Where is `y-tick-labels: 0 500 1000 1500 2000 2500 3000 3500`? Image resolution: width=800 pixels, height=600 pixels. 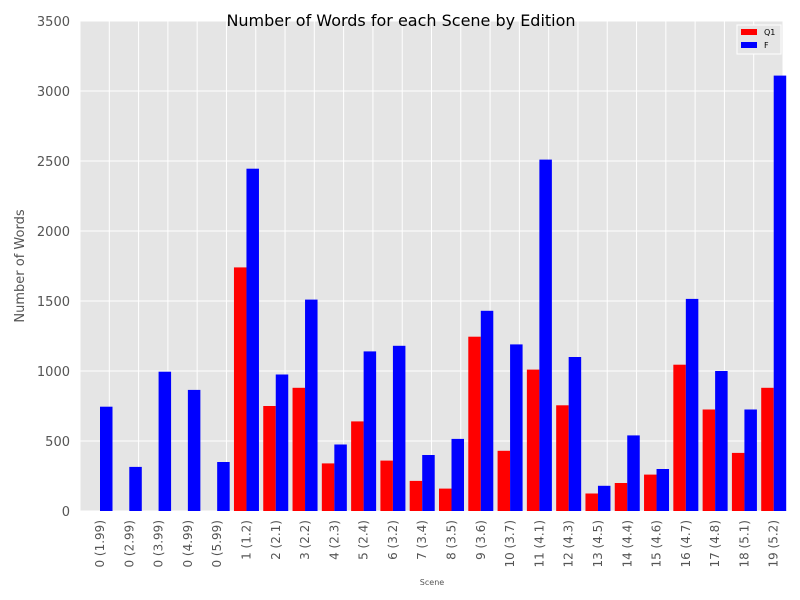
y-tick-labels: 0 500 1000 1500 2000 2500 3000 3500 is located at coordinates (53, 267).